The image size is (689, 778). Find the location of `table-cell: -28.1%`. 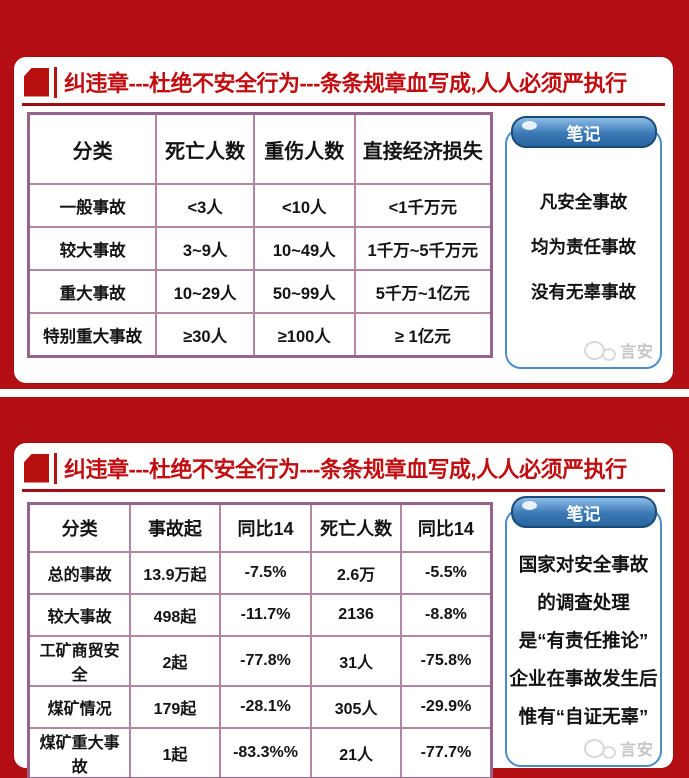

table-cell: -28.1% is located at coordinates (265, 707).